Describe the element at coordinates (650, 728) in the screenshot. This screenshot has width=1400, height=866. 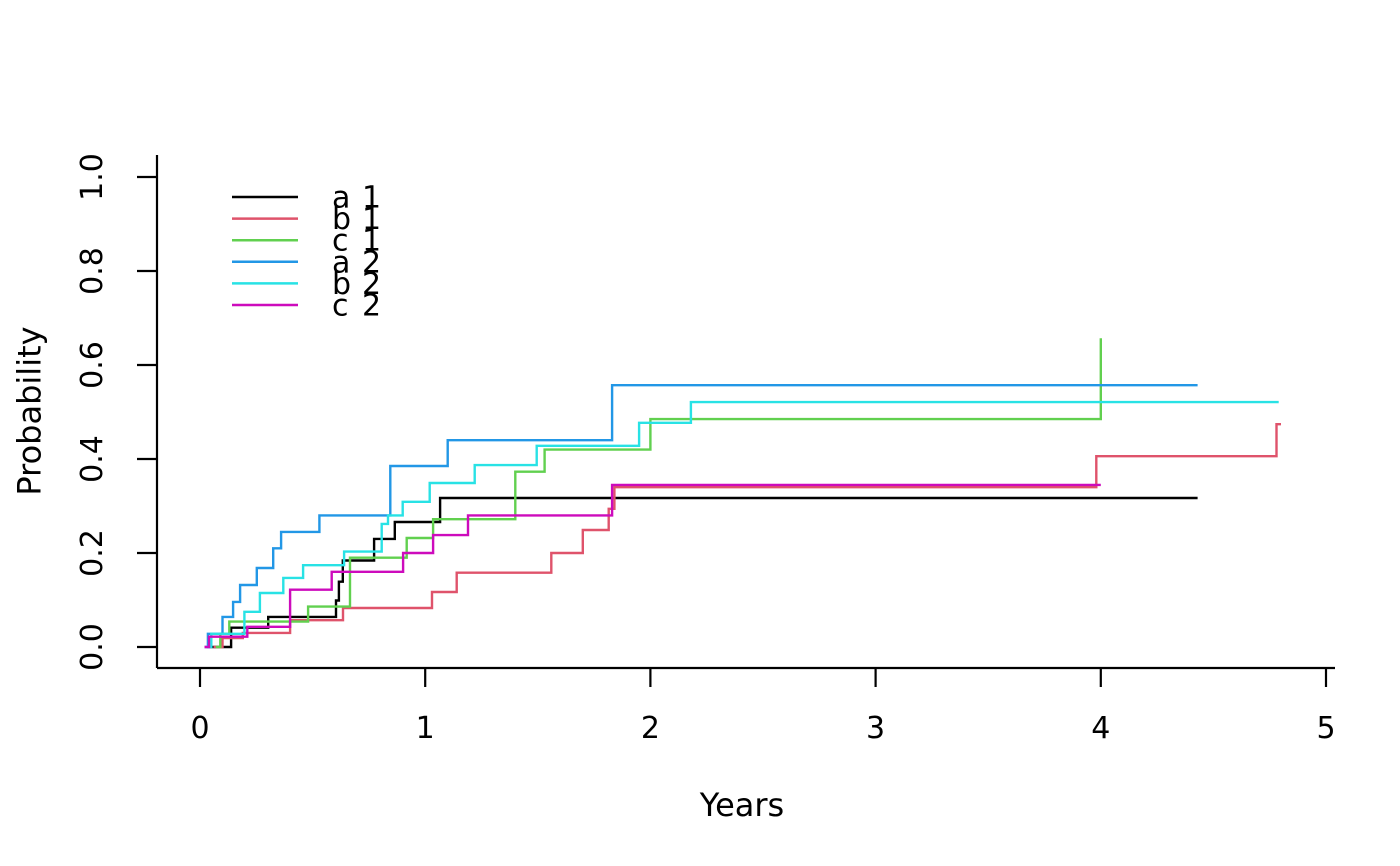
I see `x-tick-label: 2` at that location.